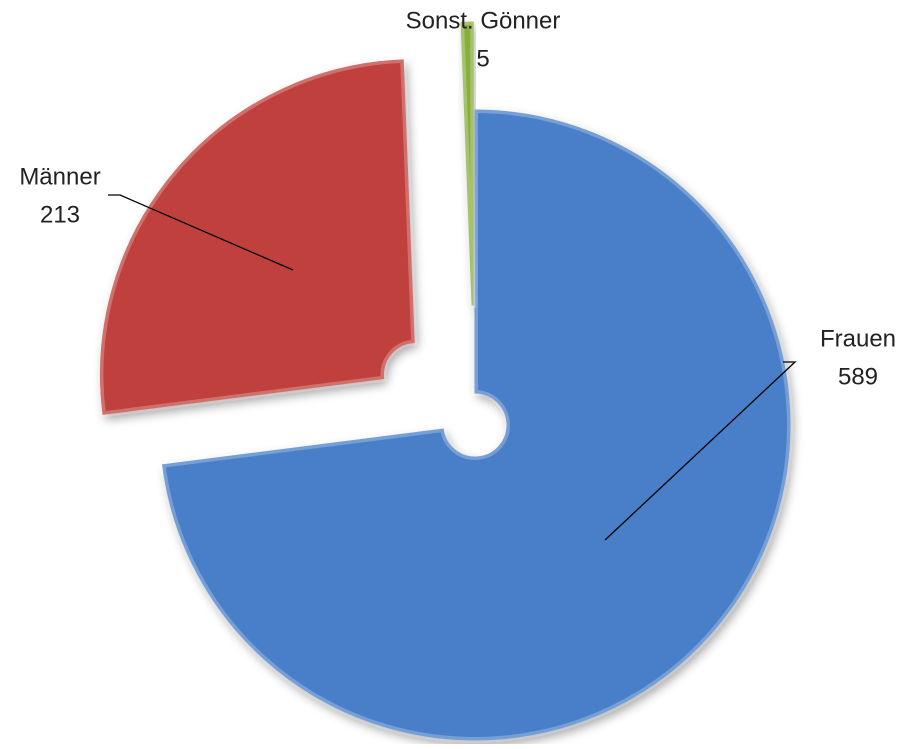 The width and height of the screenshot is (914, 749). I want to click on category-label: Frauen, so click(858, 338).